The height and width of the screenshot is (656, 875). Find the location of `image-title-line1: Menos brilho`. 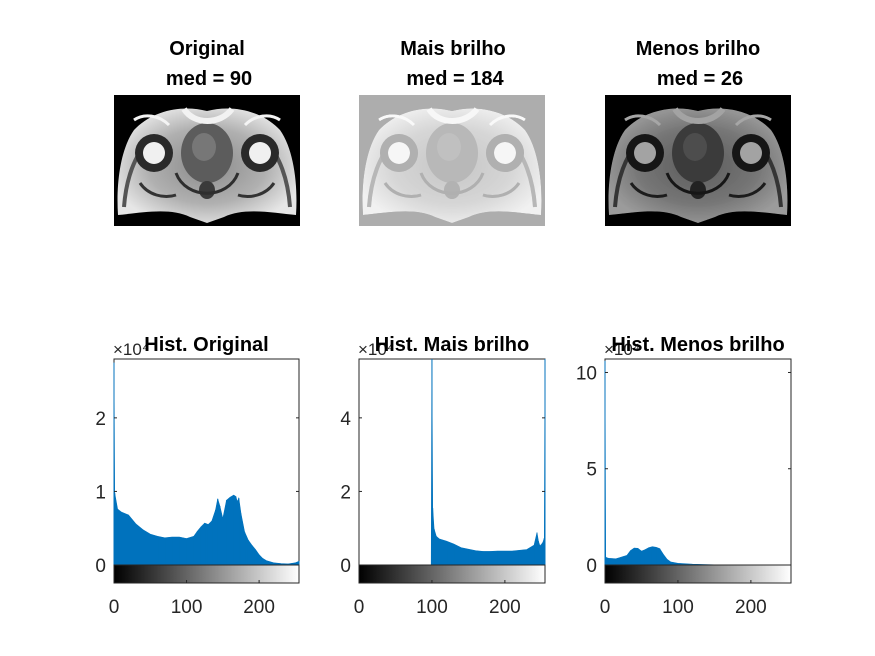

image-title-line1: Menos brilho is located at coordinates (698, 49).